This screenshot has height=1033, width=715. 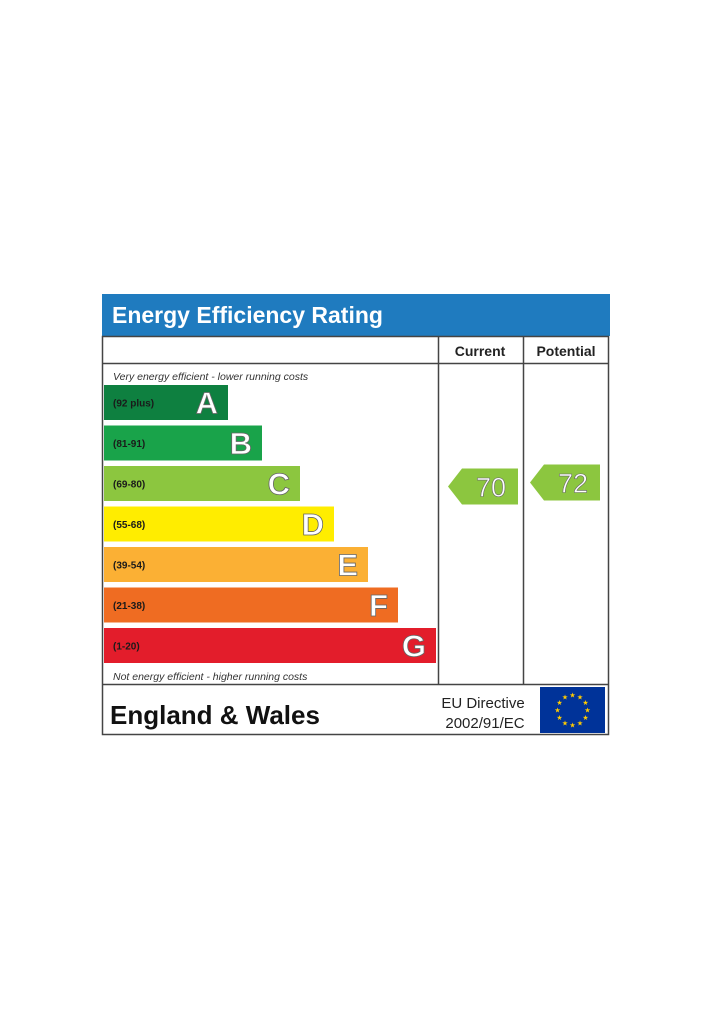 What do you see at coordinates (573, 484) in the screenshot?
I see `potential-value: 72` at bounding box center [573, 484].